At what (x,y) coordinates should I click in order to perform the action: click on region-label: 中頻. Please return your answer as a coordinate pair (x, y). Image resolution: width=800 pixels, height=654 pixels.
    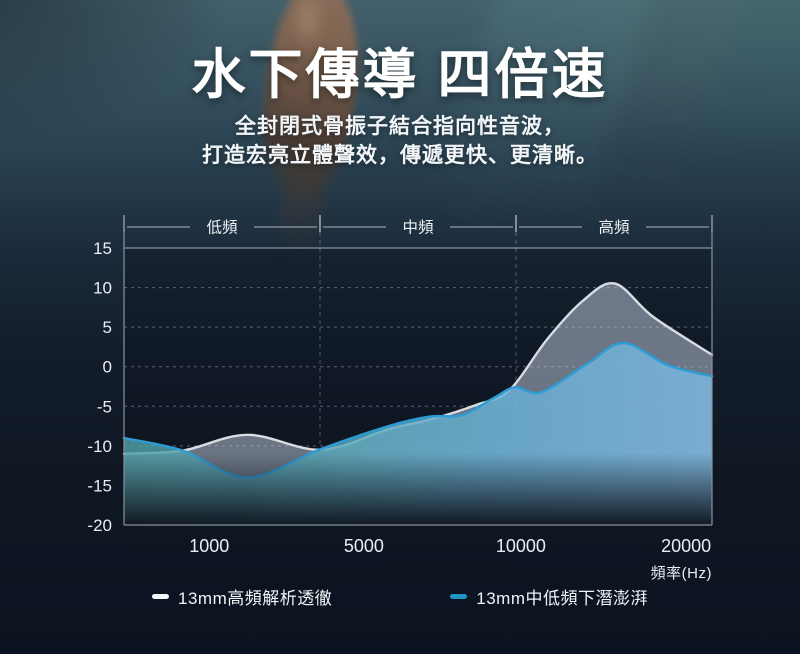
    Looking at the image, I should click on (417, 228).